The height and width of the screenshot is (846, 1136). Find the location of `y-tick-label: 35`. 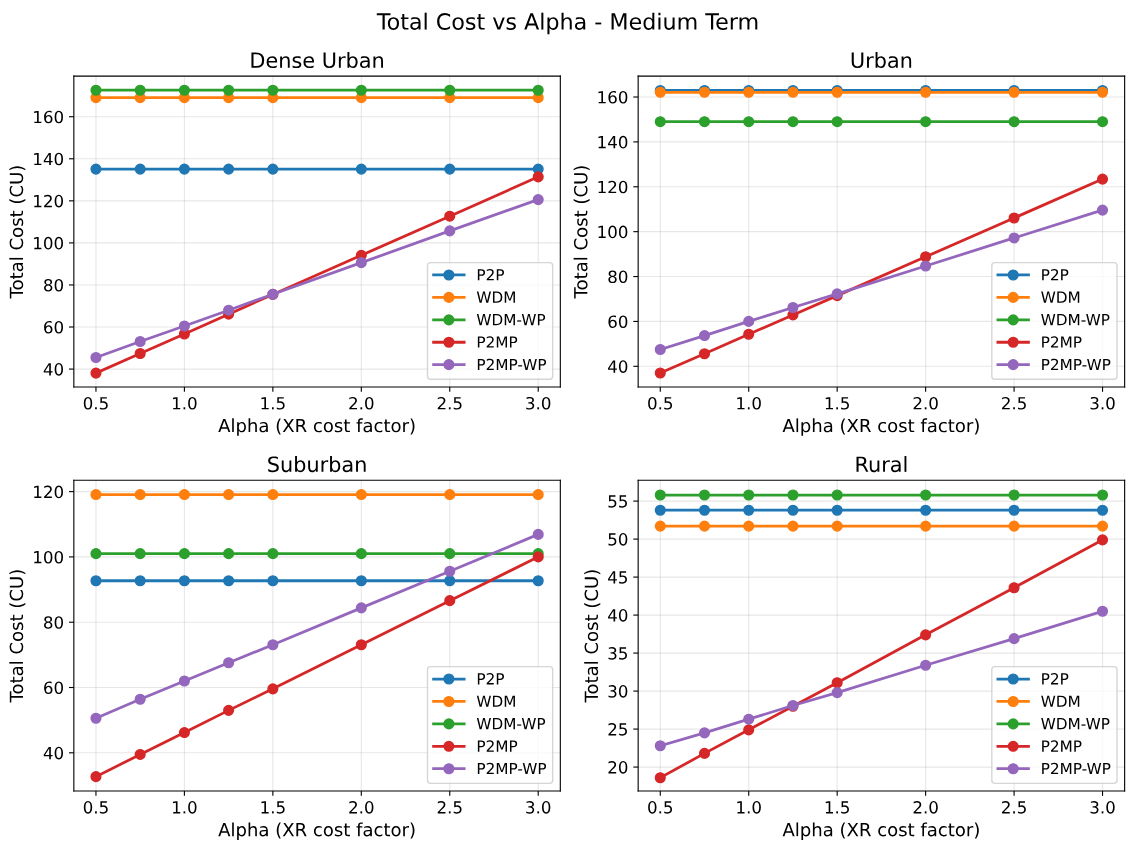

y-tick-label: 35 is located at coordinates (617, 653).